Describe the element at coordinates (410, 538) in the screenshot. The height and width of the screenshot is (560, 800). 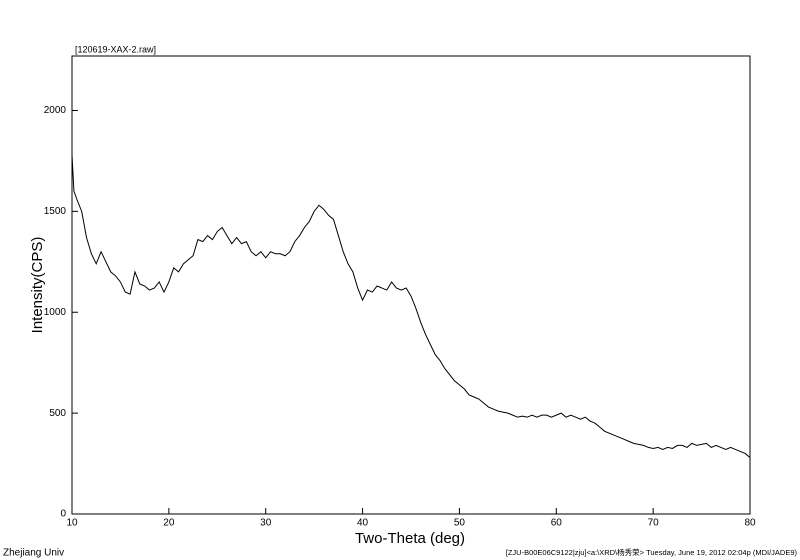
I see `x-axis-label: Two-Theta (deg)` at that location.